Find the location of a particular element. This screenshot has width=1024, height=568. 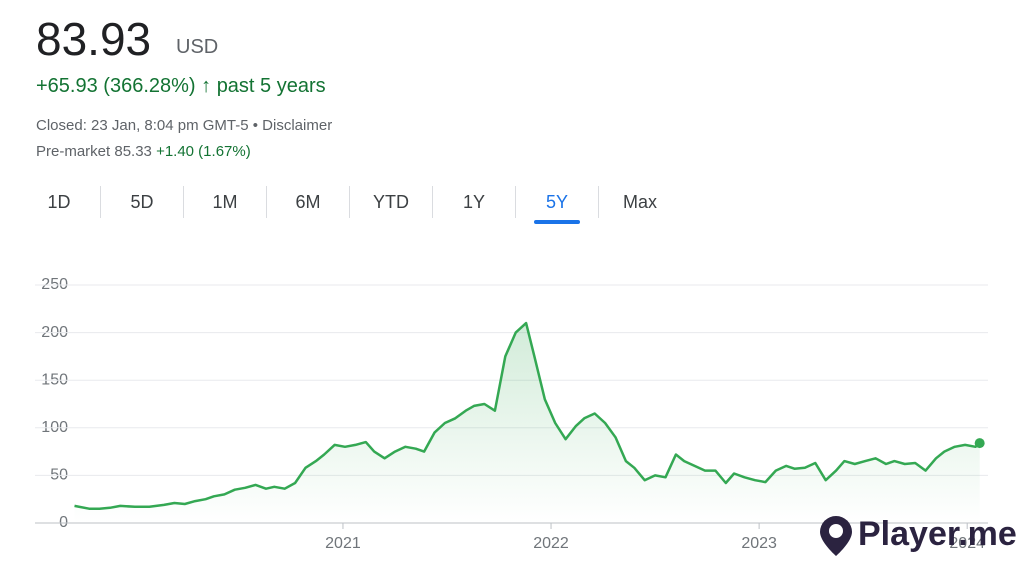

end-point is located at coordinates (979, 443).